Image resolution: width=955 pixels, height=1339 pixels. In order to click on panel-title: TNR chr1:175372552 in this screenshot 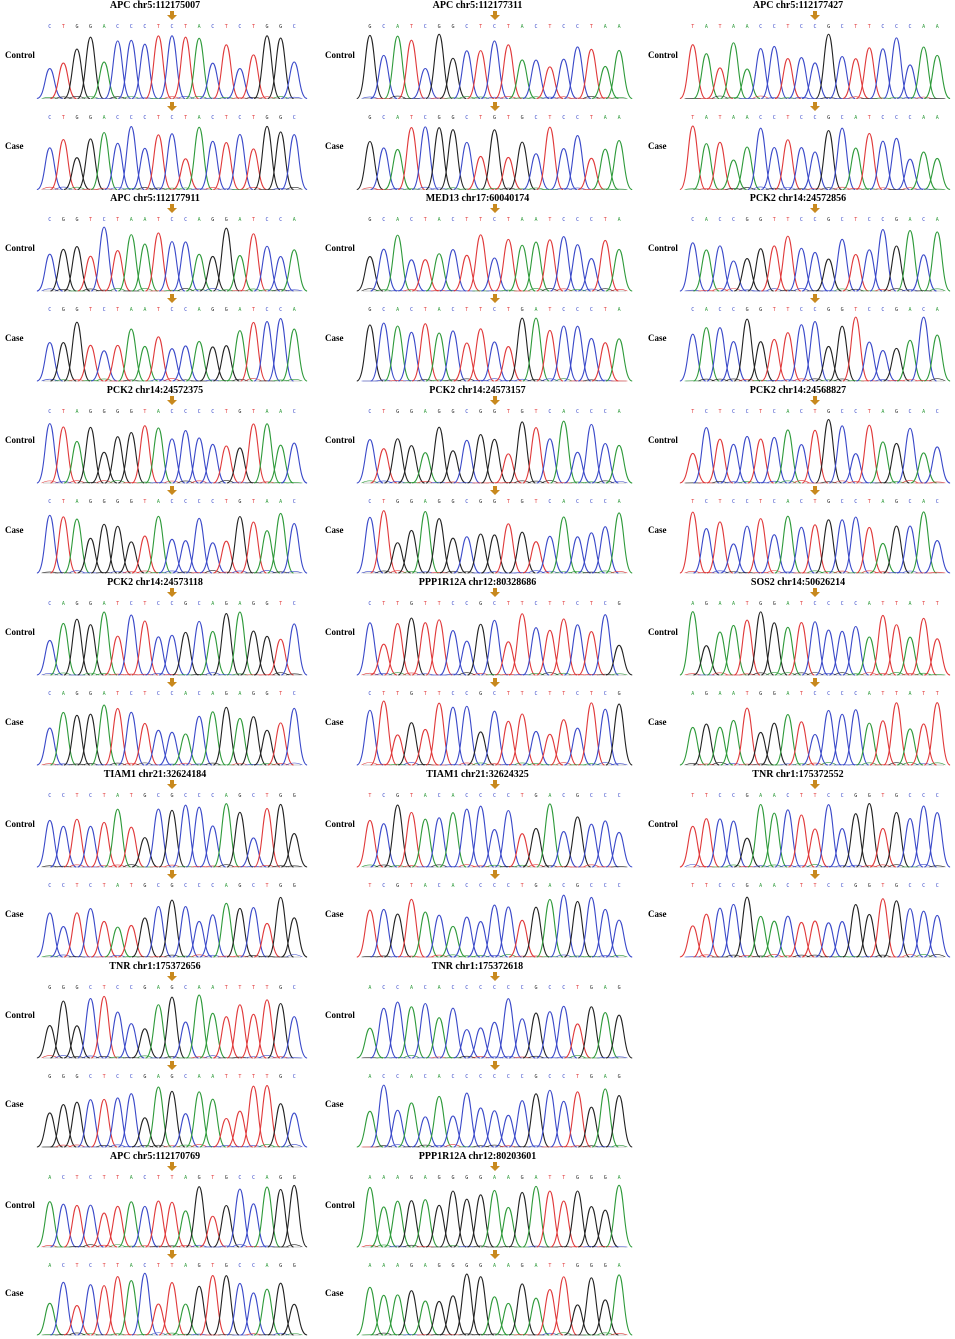, I will do `click(798, 774)`.